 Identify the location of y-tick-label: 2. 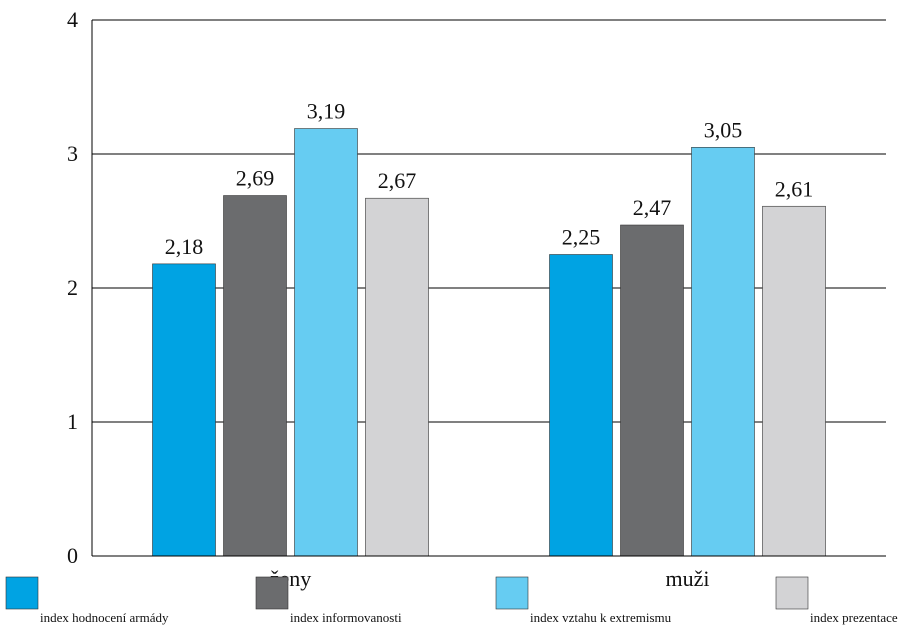
(72, 287).